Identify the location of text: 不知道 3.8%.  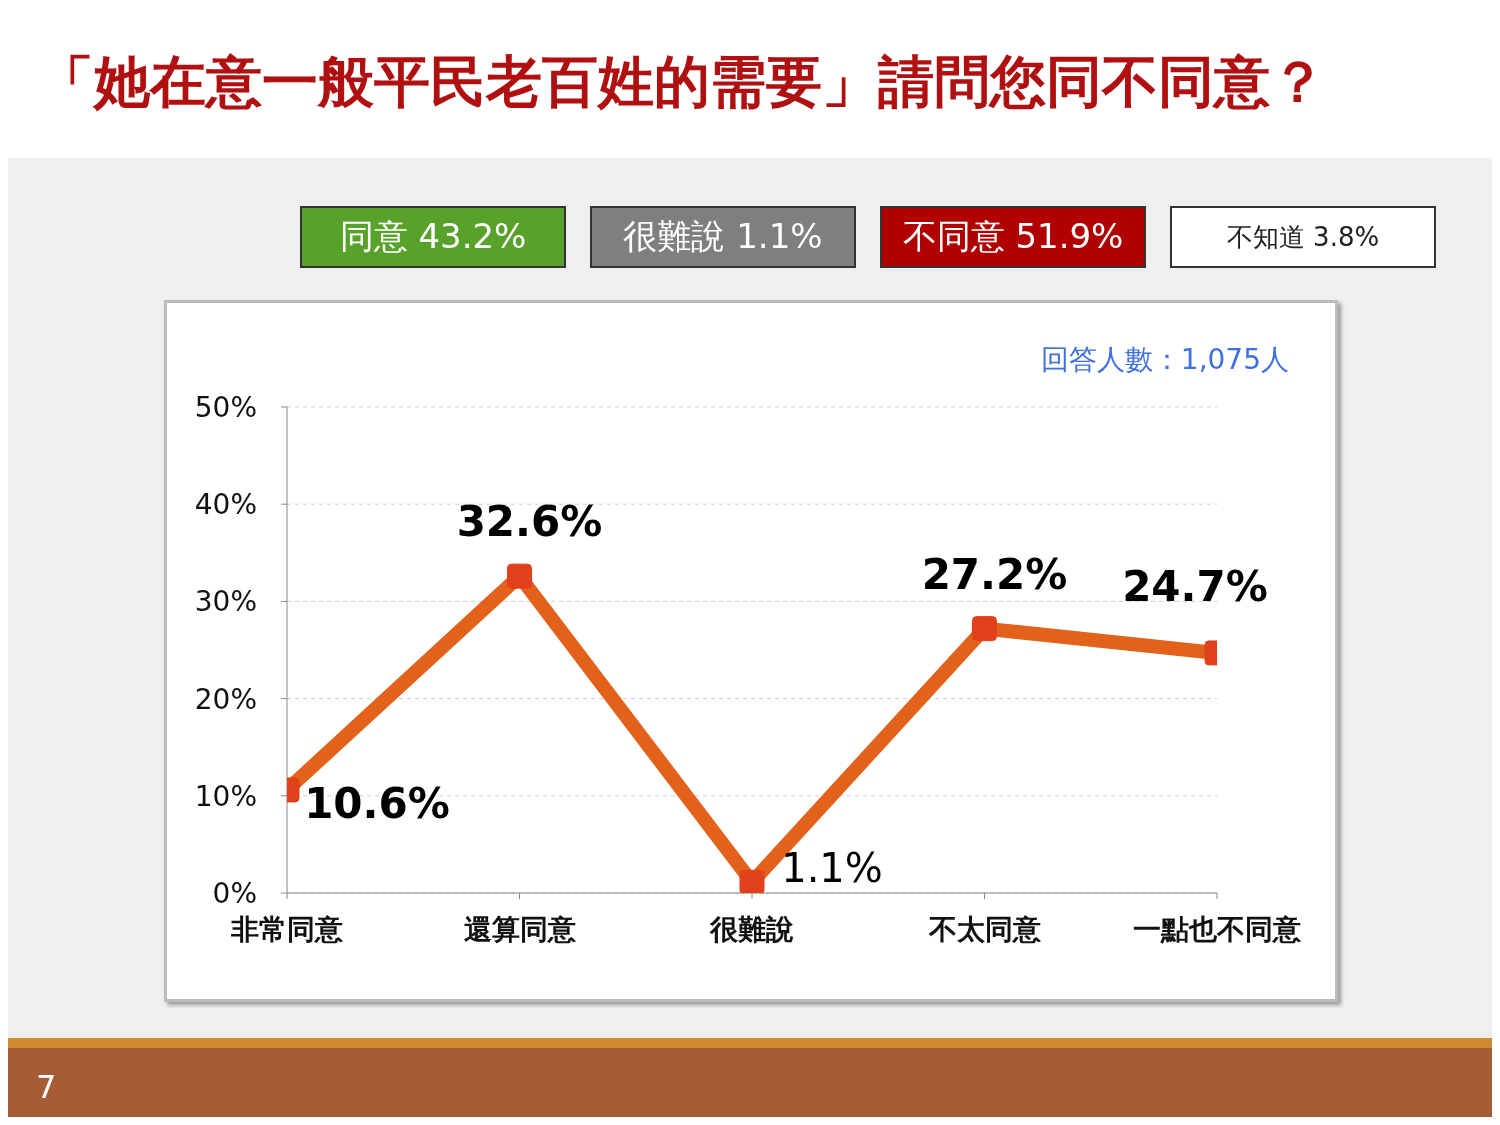
(1303, 237).